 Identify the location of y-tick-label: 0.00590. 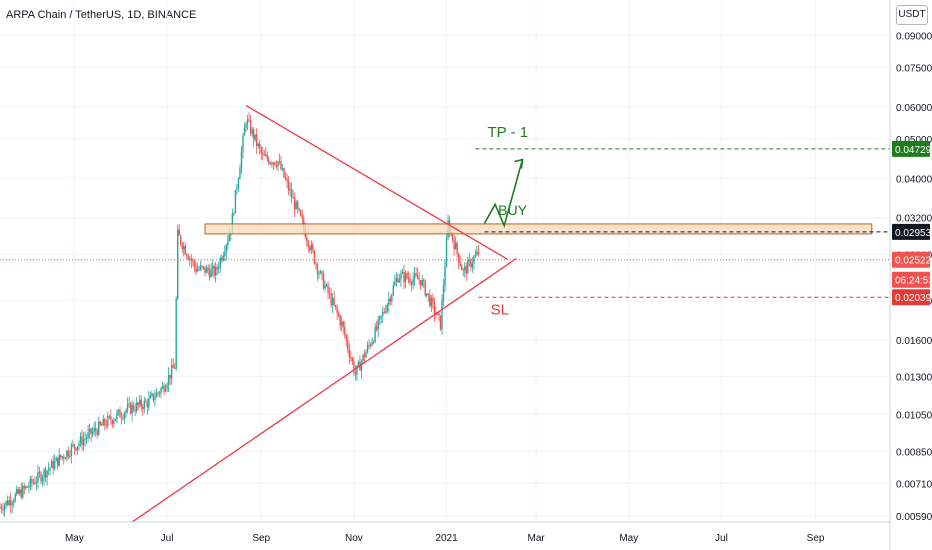
(914, 517).